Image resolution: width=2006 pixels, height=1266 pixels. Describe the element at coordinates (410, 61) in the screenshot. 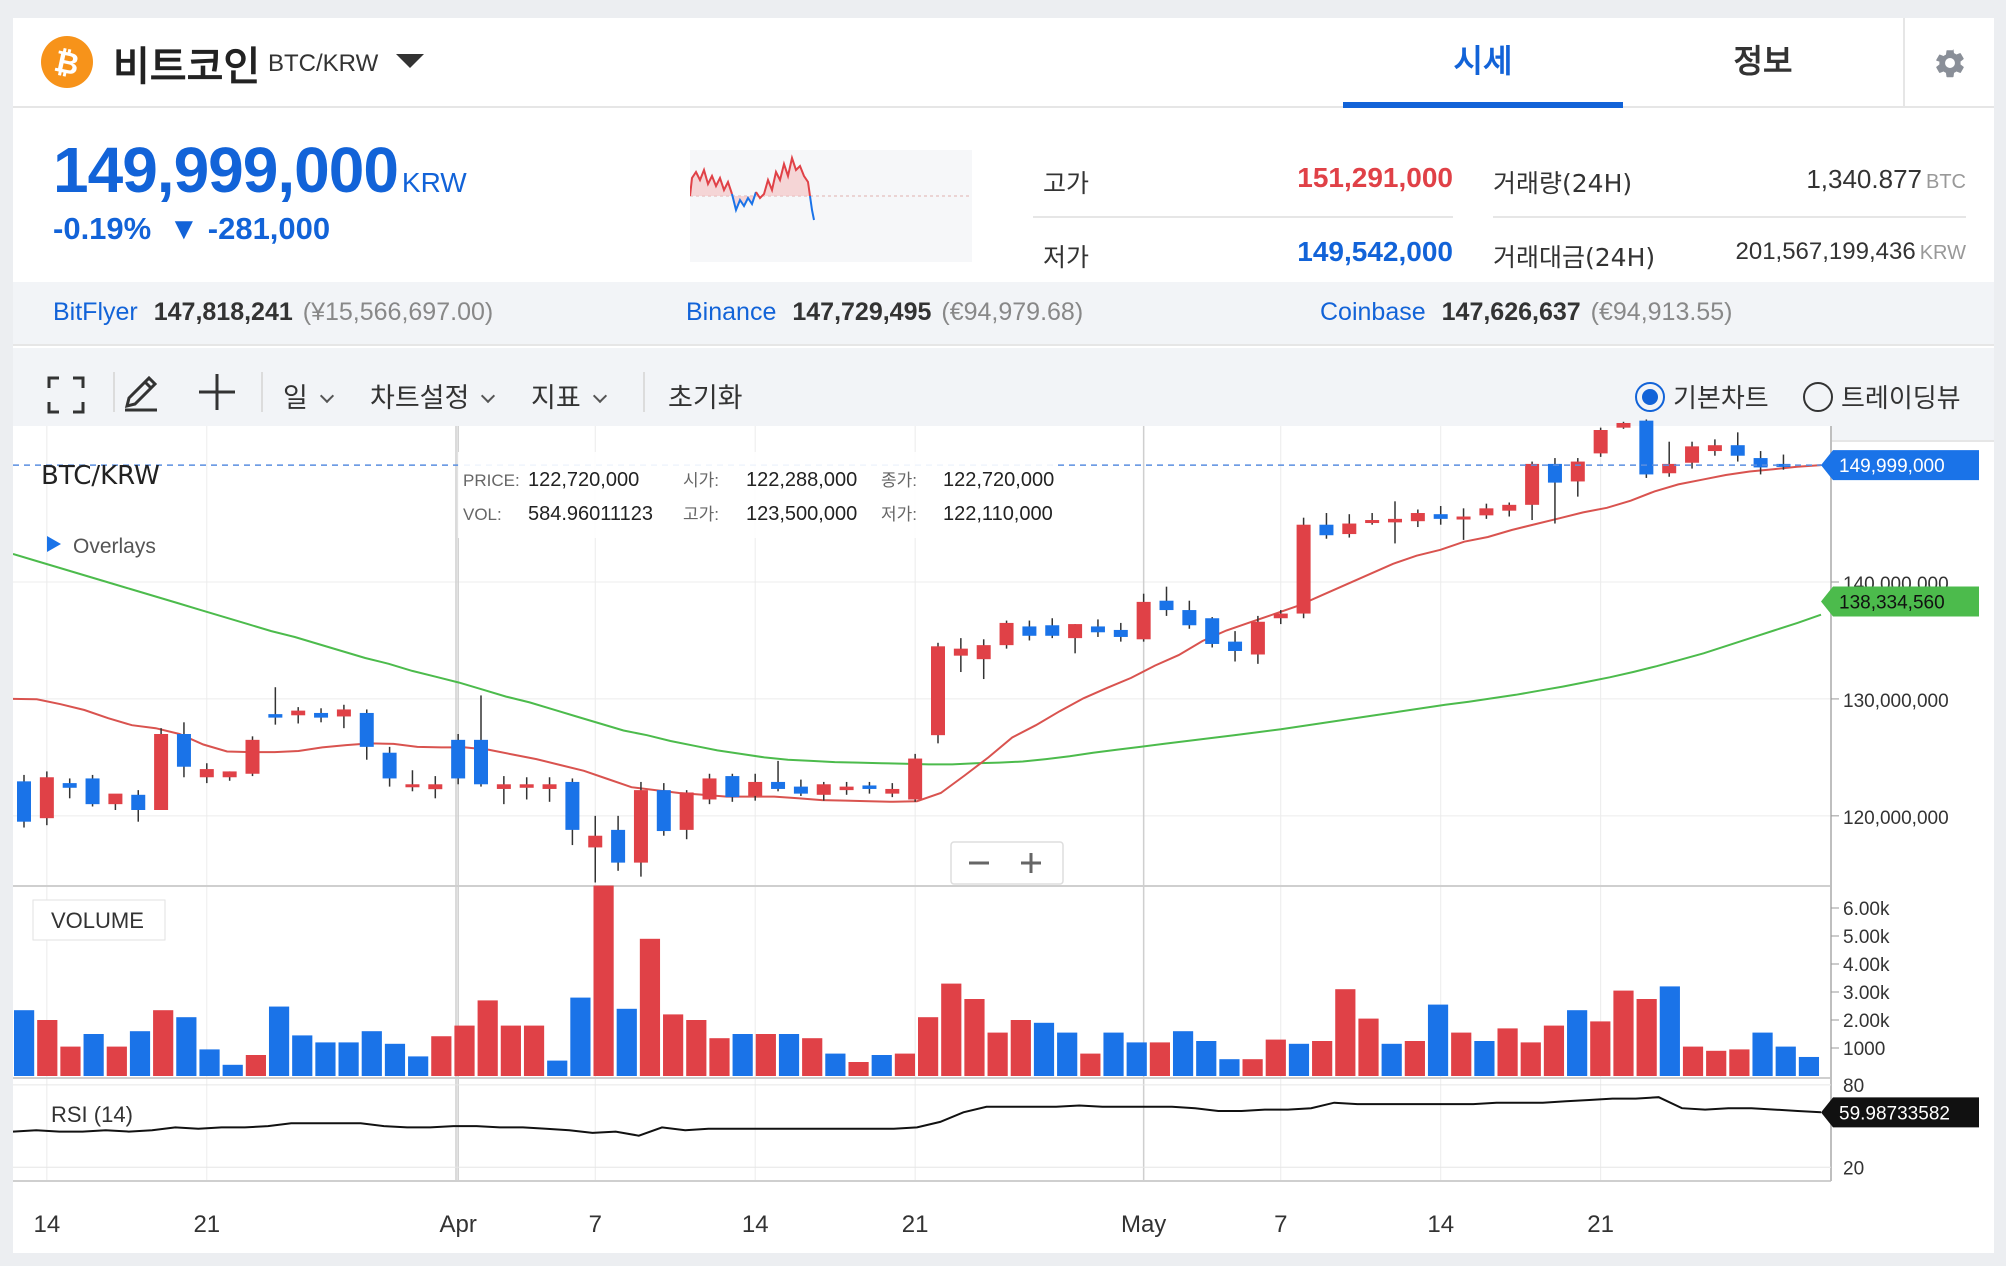

I see `coin-select-caret-icon` at that location.